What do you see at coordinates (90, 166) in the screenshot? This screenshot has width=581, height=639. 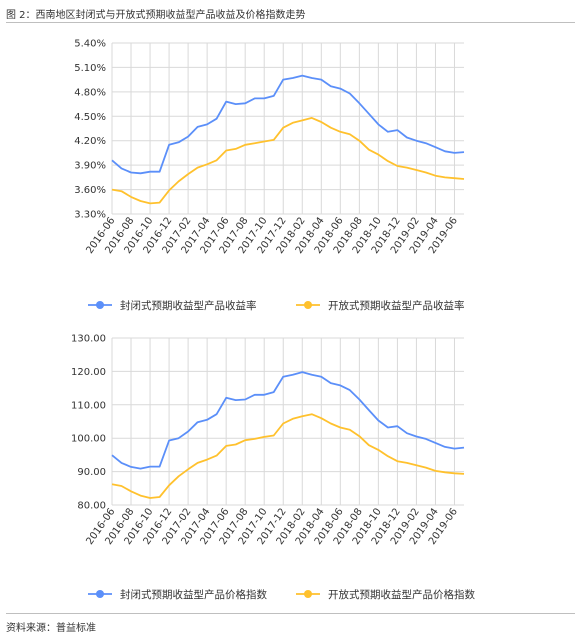 I see `y-tick-label: 3.90%` at bounding box center [90, 166].